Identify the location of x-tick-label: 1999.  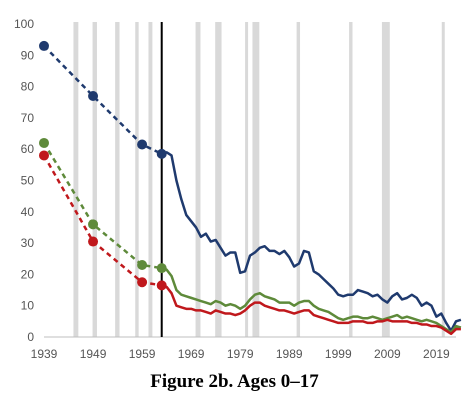
(338, 354).